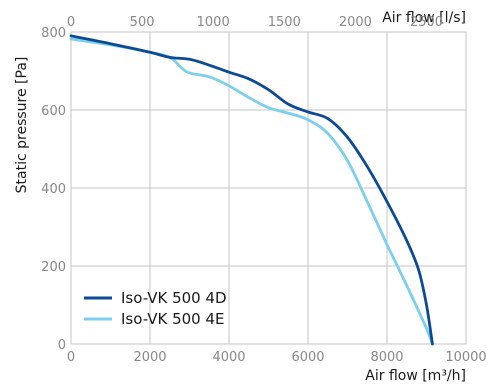  I want to click on x-top-tick-label: 1500, so click(284, 22).